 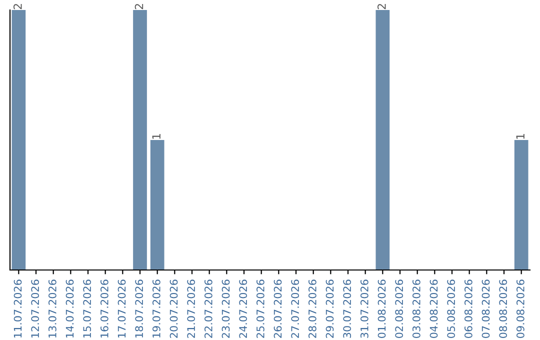 I want to click on x-tick-label: 11.07.2026, so click(x=18, y=309).